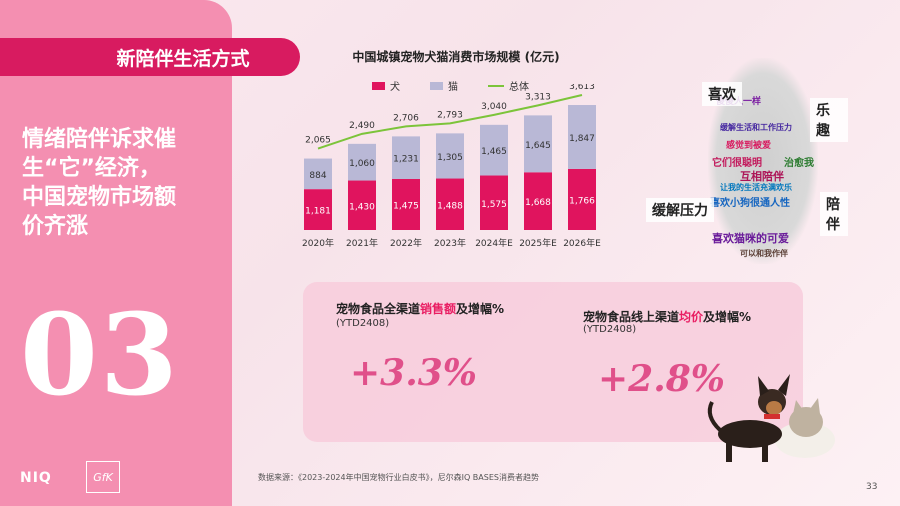 The width and height of the screenshot is (900, 506). I want to click on data-label-dog: 1,181, so click(318, 212).